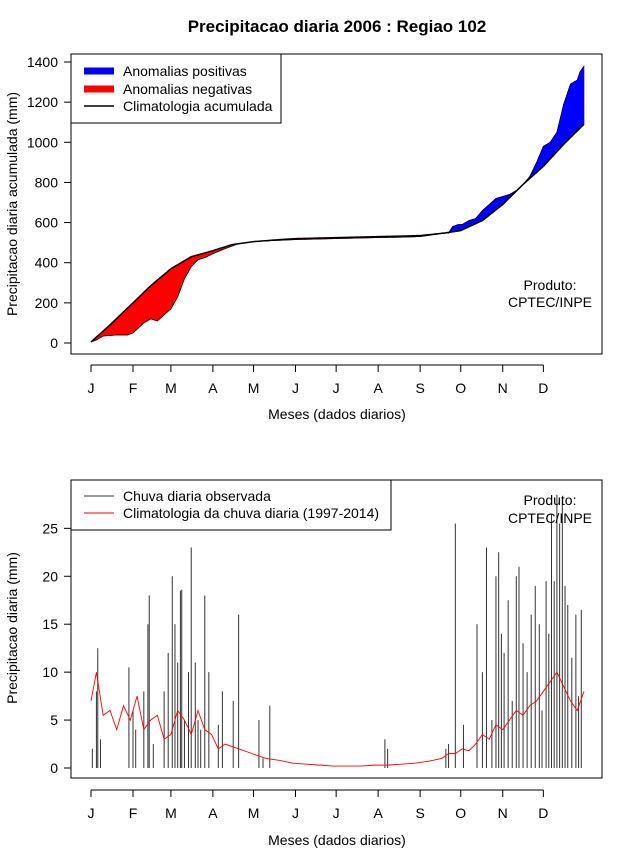 The height and width of the screenshot is (850, 640). What do you see at coordinates (503, 813) in the screenshot?
I see `bottom-x-tick-label: N` at bounding box center [503, 813].